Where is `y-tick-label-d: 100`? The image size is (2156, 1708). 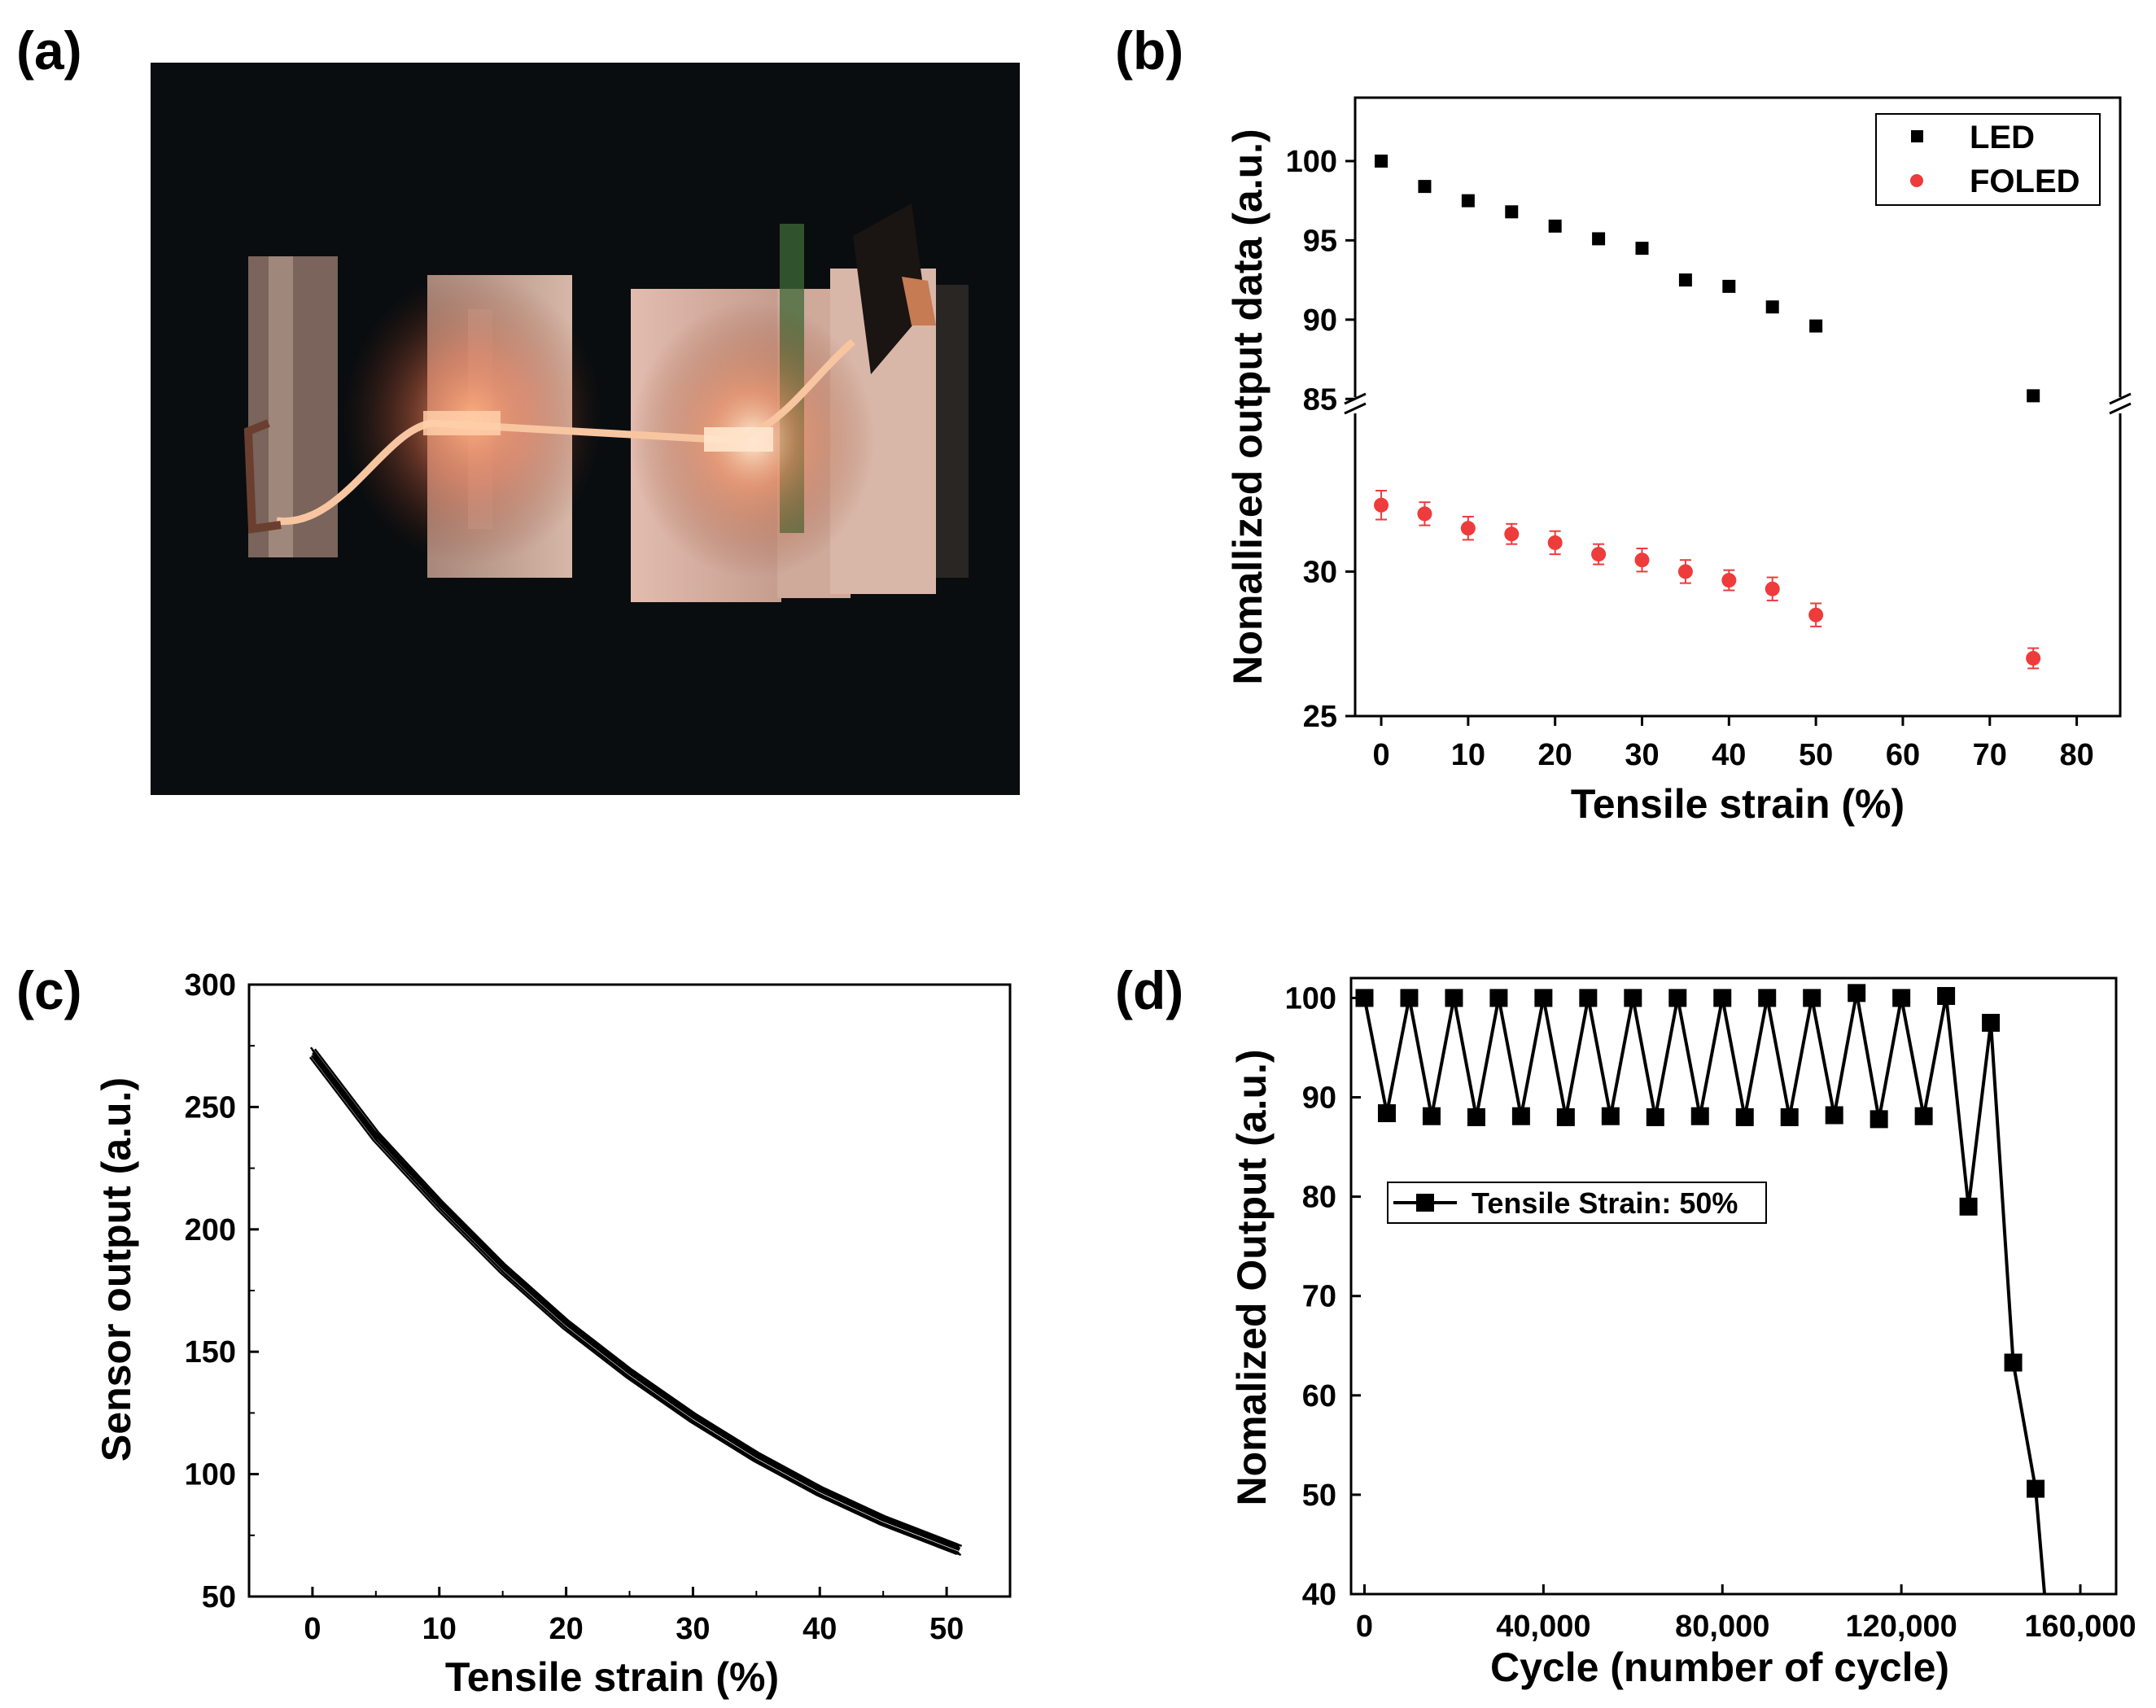
y-tick-label-d: 100 is located at coordinates (1310, 998).